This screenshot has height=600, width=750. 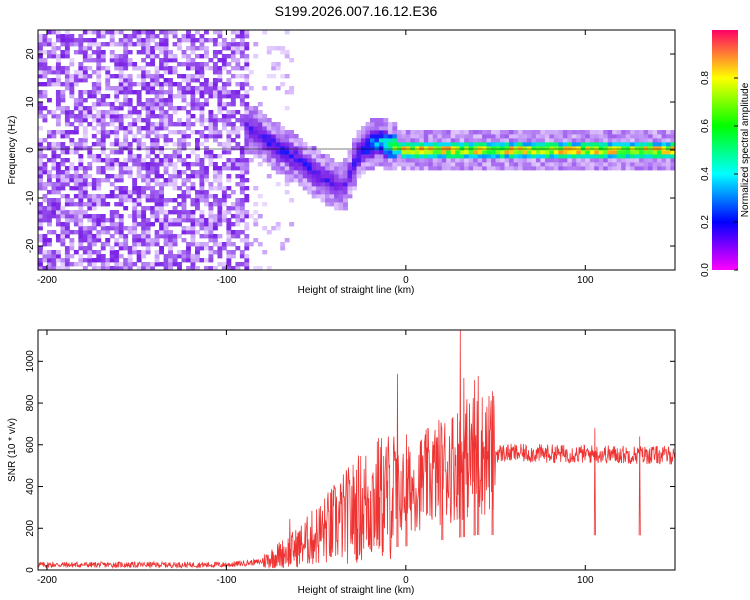 What do you see at coordinates (30, 402) in the screenshot?
I see `snr-y-tick-label: 800` at bounding box center [30, 402].